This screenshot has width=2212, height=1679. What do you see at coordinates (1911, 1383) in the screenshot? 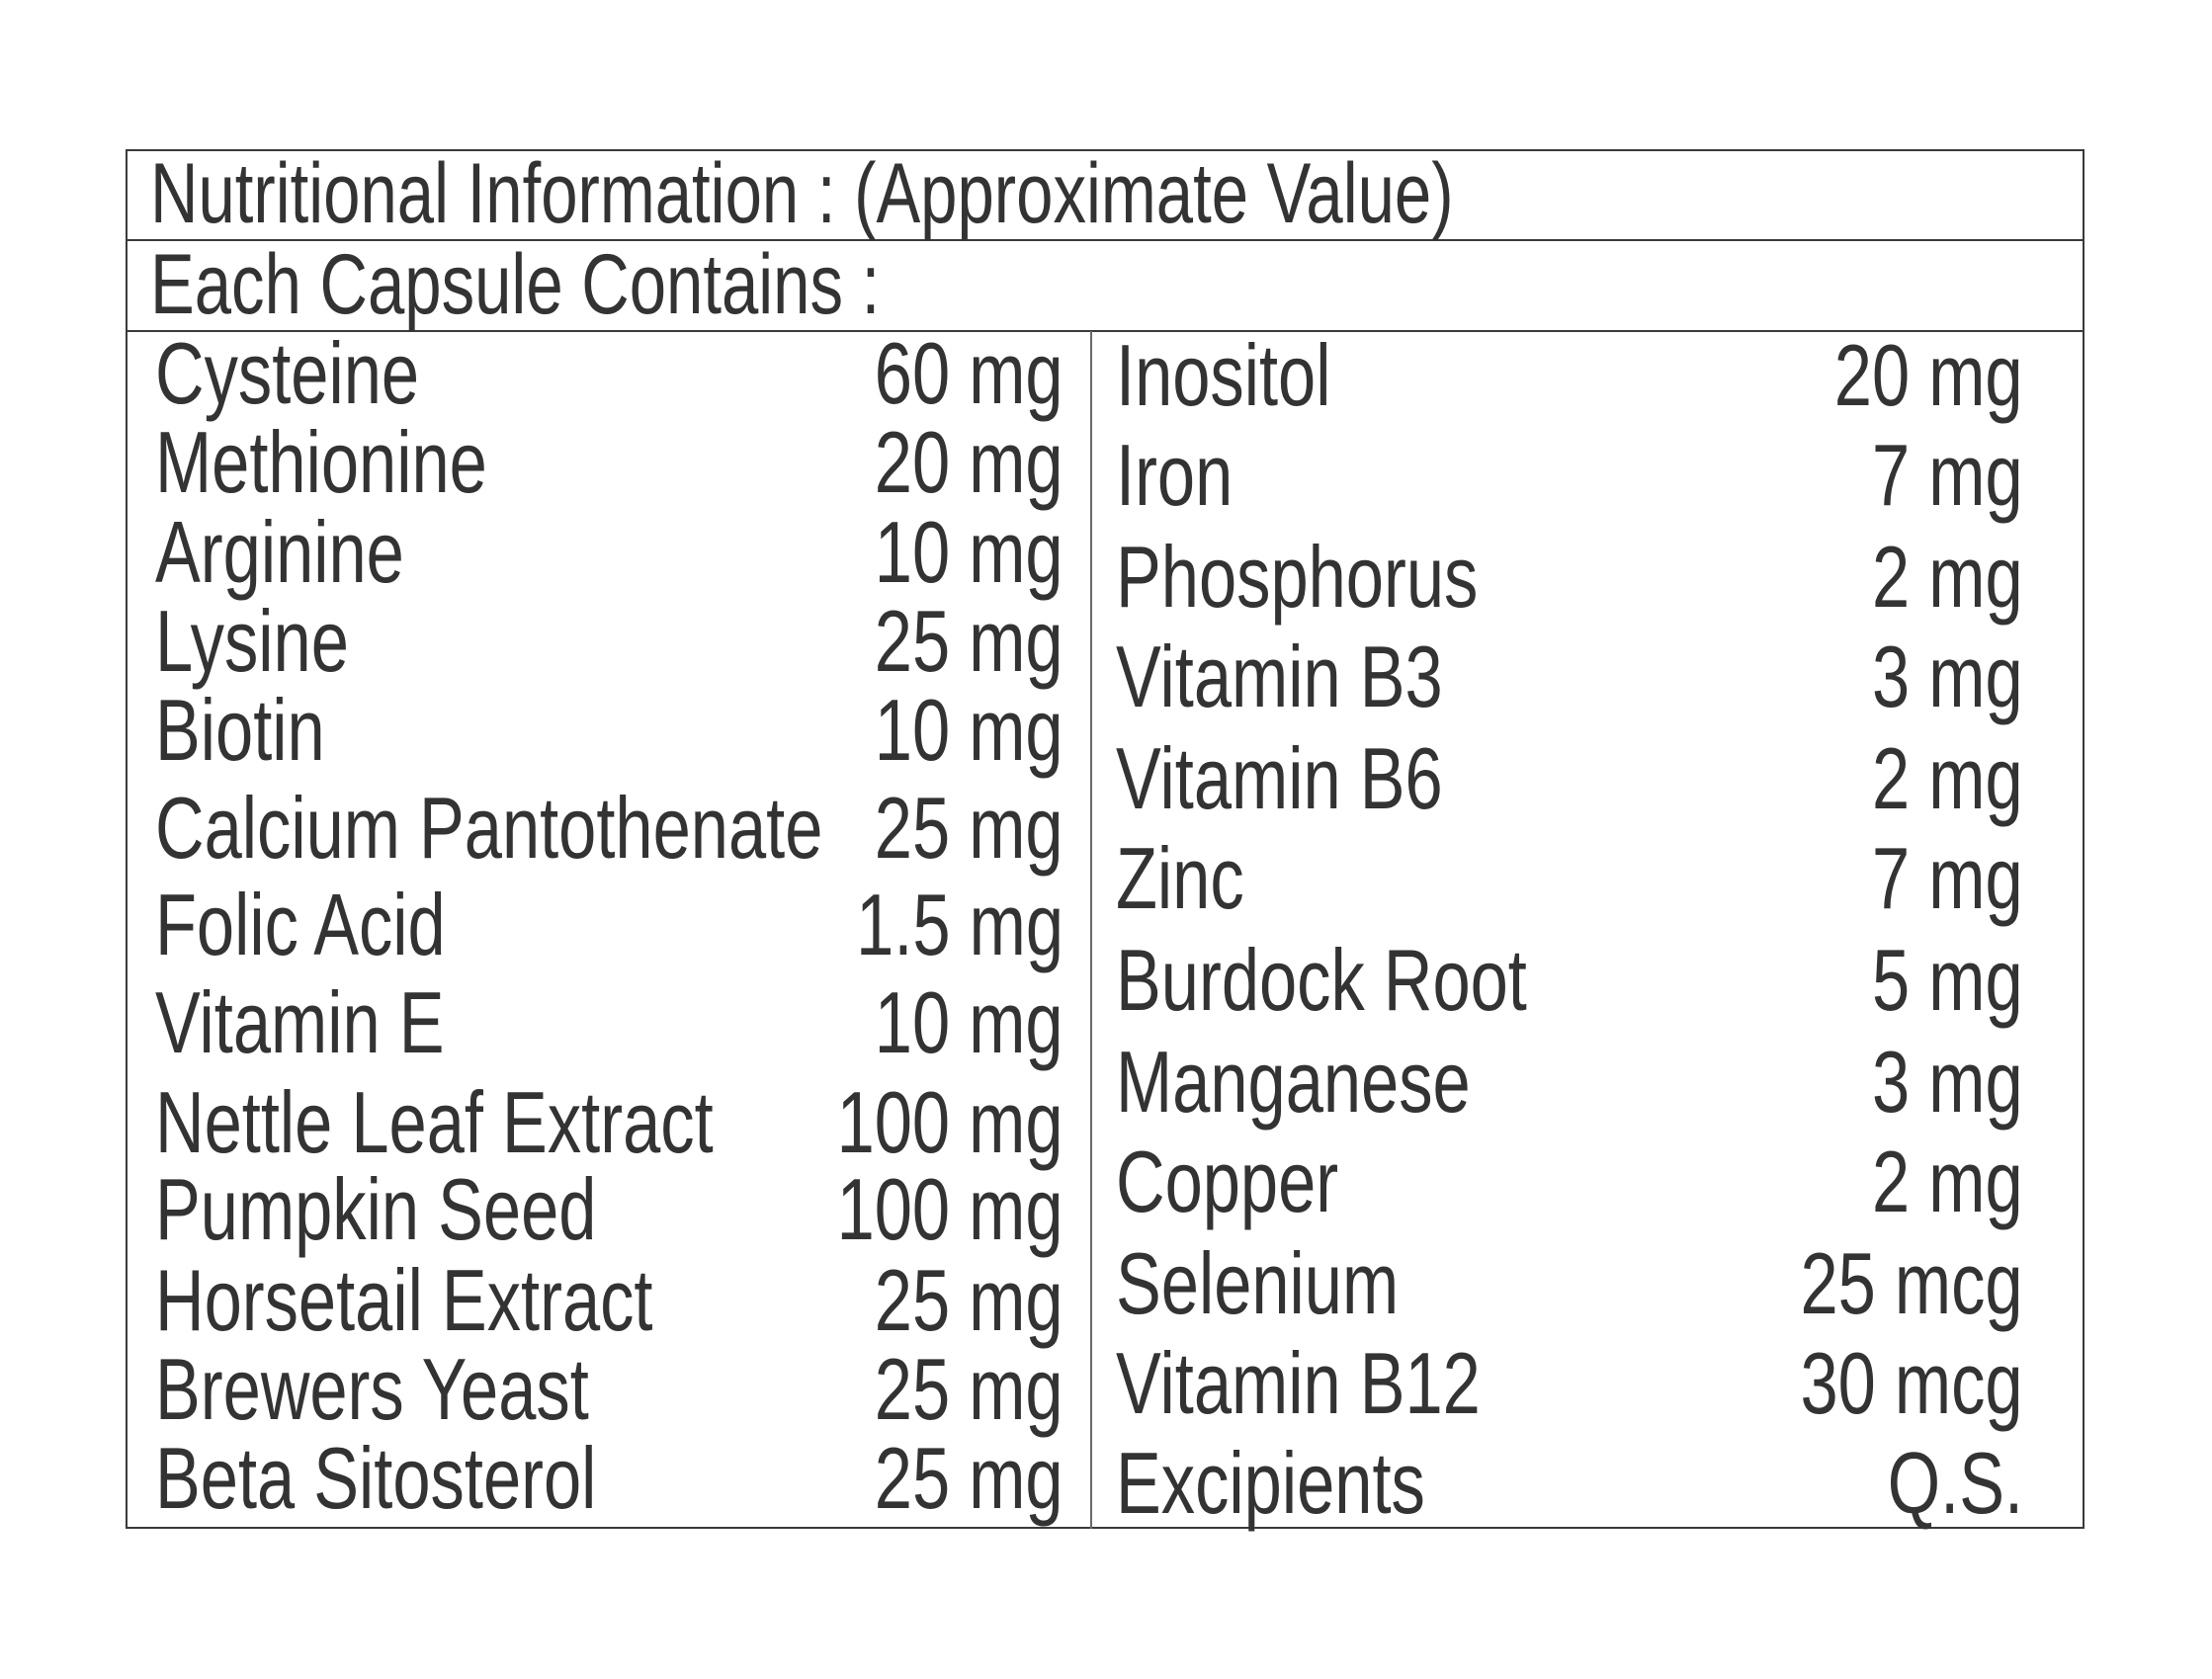
I see `nutrient-amount: 30 mcg` at bounding box center [1911, 1383].